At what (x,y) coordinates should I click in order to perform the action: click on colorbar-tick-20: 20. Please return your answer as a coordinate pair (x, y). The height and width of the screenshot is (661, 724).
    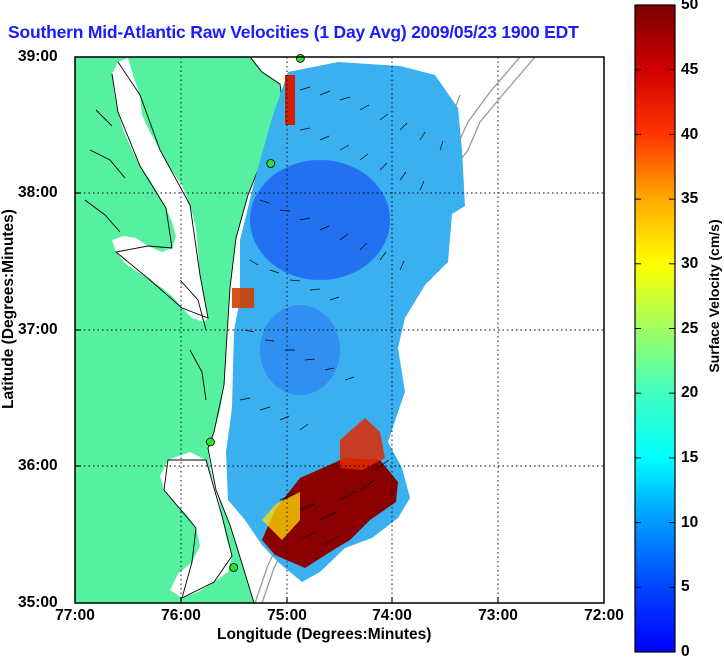
    Looking at the image, I should click on (690, 392).